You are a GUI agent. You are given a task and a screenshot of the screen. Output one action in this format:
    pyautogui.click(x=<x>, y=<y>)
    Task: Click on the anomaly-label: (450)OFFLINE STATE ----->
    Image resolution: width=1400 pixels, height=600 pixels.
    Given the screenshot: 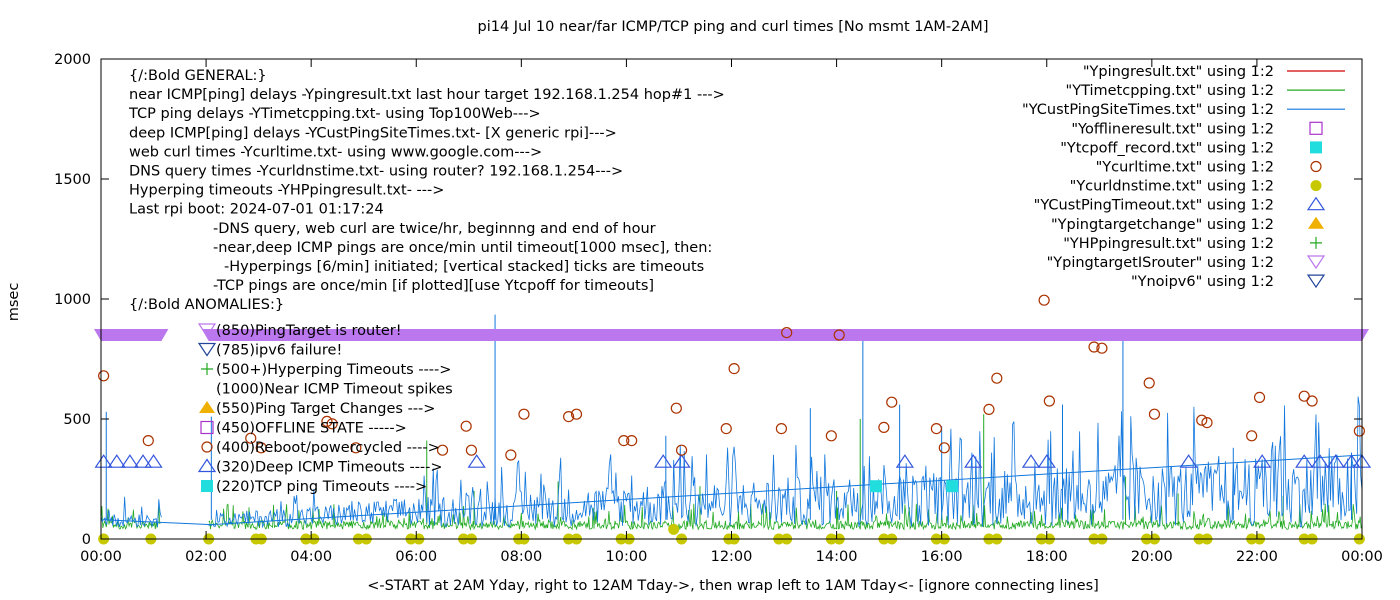 What is the action you would take?
    pyautogui.click(x=311, y=429)
    